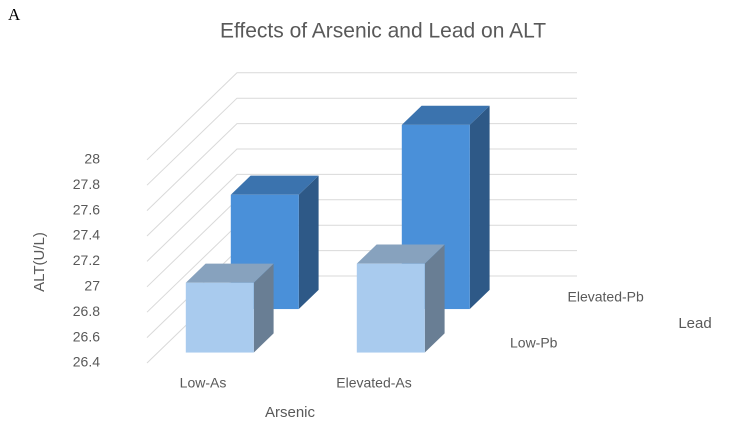 Image resolution: width=755 pixels, height=441 pixels. I want to click on y-tick-label: 26.6, so click(86, 336).